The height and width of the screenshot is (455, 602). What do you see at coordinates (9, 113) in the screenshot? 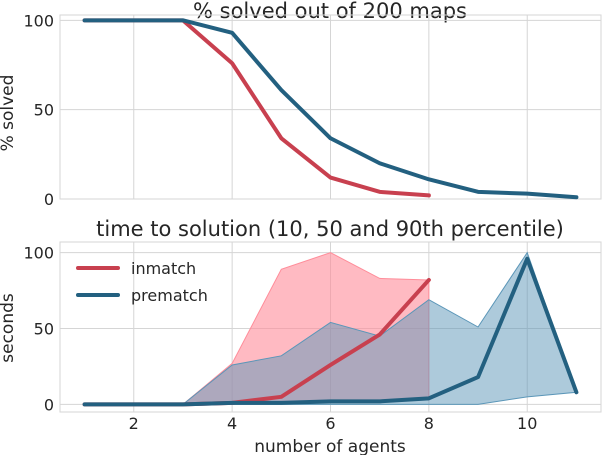
I see `top-y-axis-label: % solved` at bounding box center [9, 113].